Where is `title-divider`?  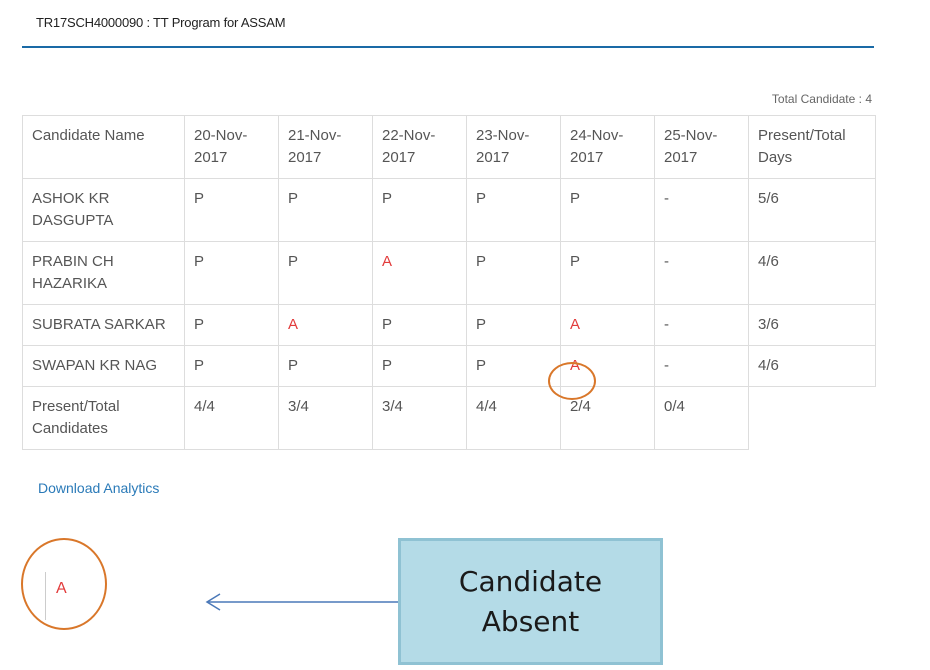 title-divider is located at coordinates (448, 47).